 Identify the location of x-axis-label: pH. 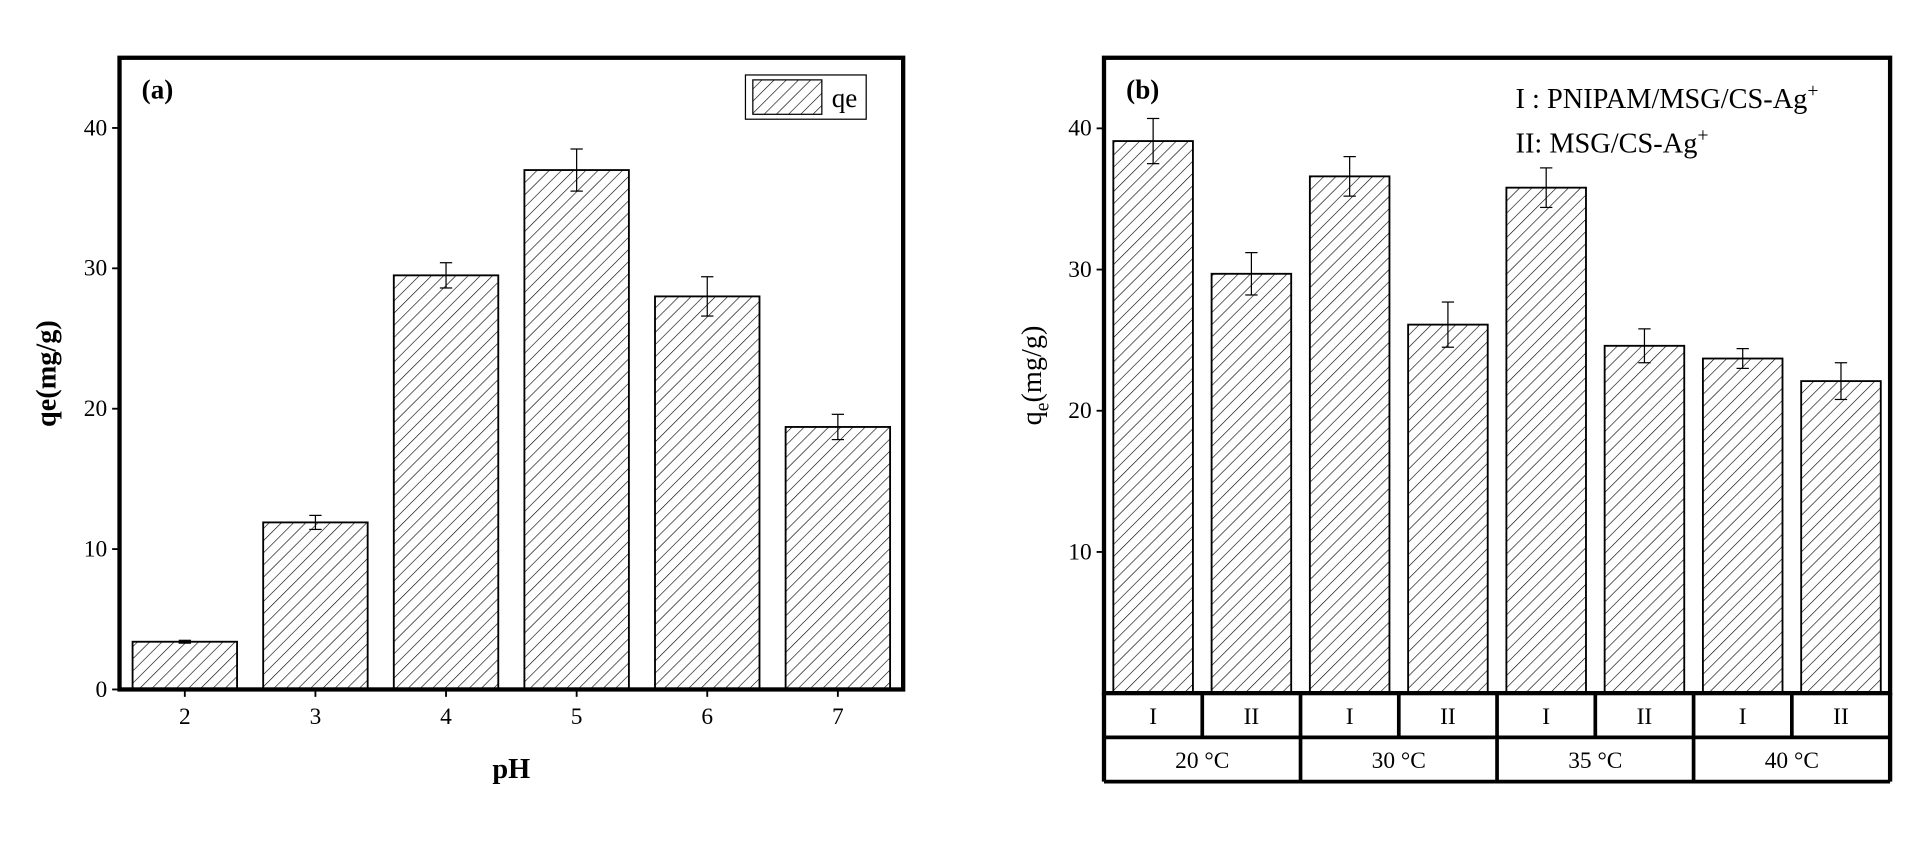
(511, 769).